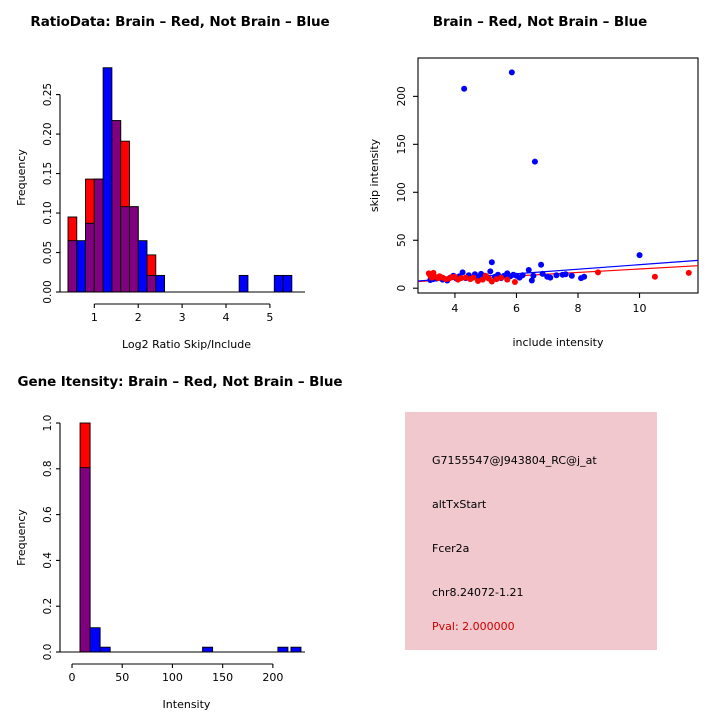 The width and height of the screenshot is (720, 720). Describe the element at coordinates (272, 677) in the screenshot. I see `x-axis-tick-label: 200` at that location.